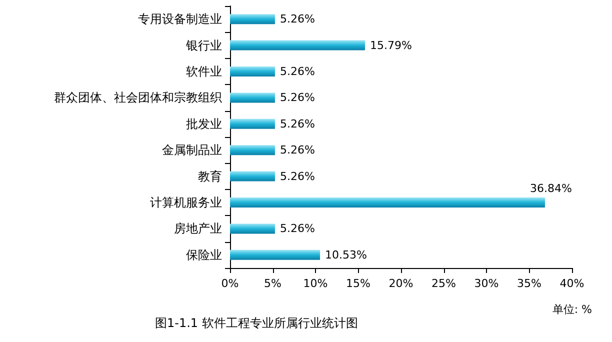 This screenshot has width=612, height=342. I want to click on data-label: 36.84%, so click(551, 188).